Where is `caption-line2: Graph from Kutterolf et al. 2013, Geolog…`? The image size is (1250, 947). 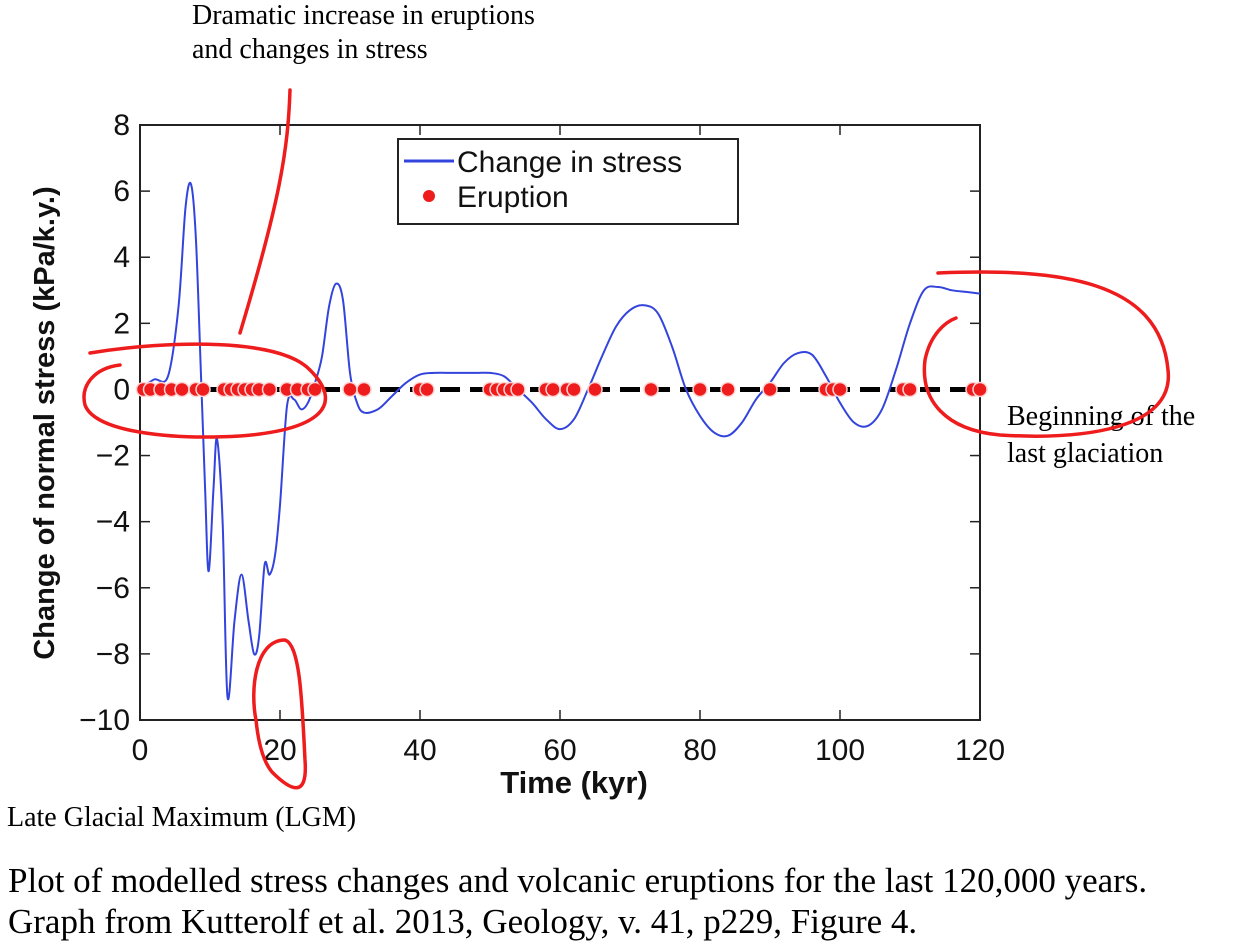 caption-line2: Graph from Kutterolf et al. 2013, Geolog… is located at coordinates (462, 921).